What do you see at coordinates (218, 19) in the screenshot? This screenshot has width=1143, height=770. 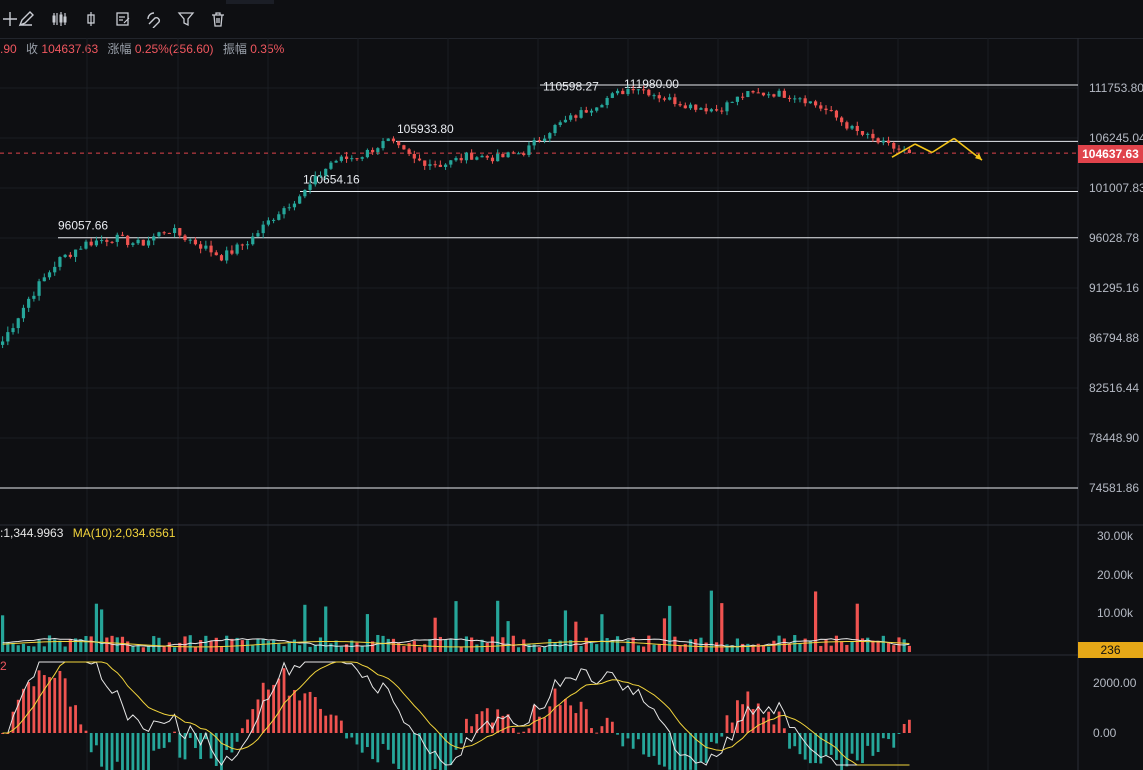 I see `delete-tool` at bounding box center [218, 19].